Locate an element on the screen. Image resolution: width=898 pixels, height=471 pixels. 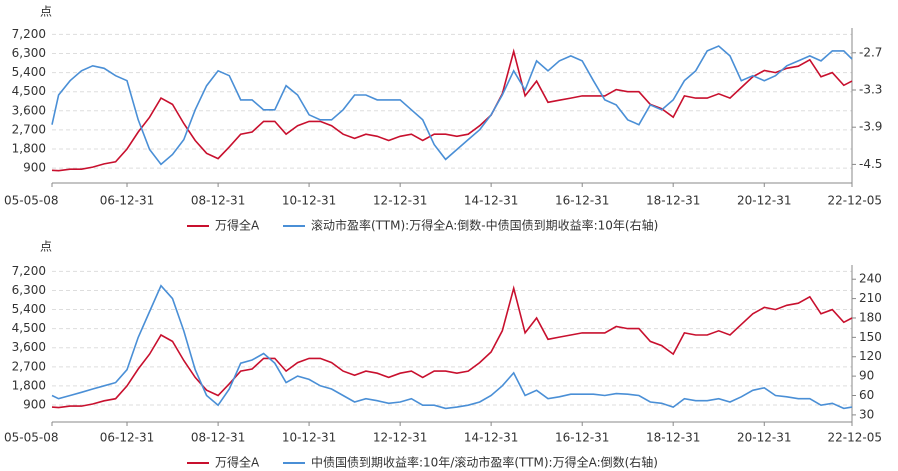
y2-tick-label: 120 is located at coordinates (870, 356).